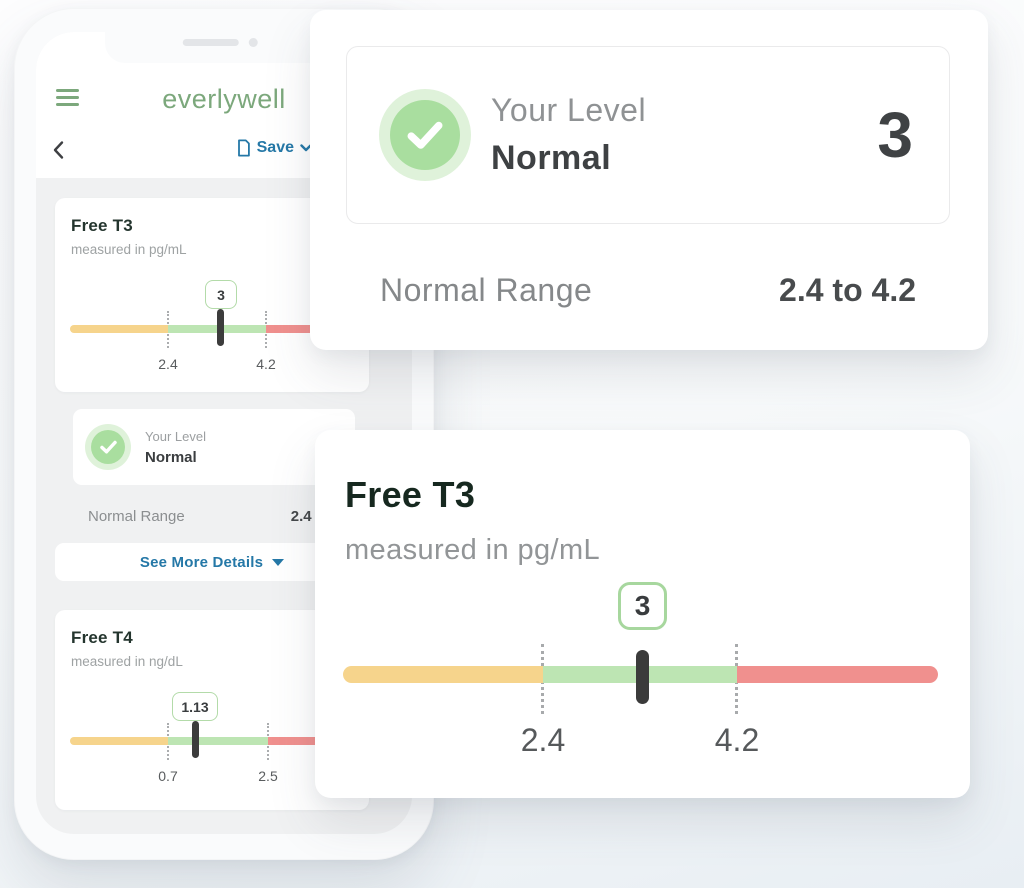  What do you see at coordinates (210, 42) in the screenshot?
I see `speaker-grille` at bounding box center [210, 42].